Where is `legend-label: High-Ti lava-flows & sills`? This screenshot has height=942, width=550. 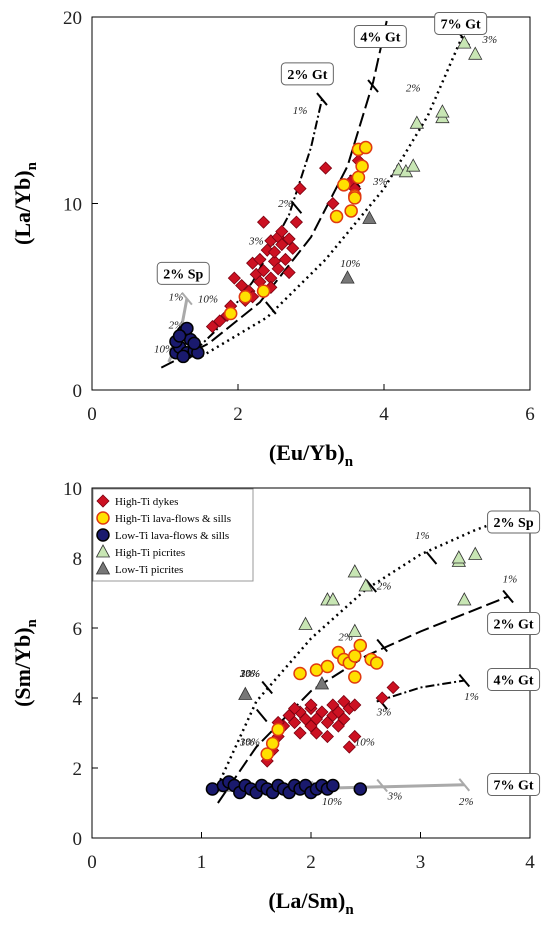 legend-label: High-Ti lava-flows & sills is located at coordinates (173, 519).